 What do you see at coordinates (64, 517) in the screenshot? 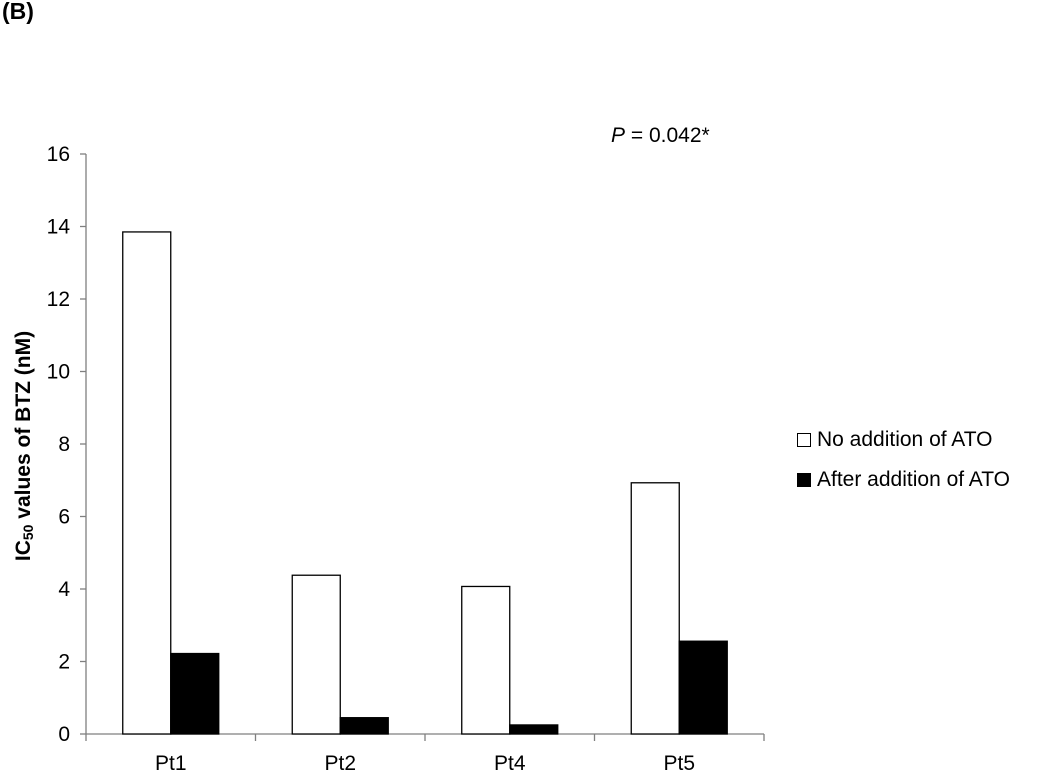
I see `y-tick-label: 6` at bounding box center [64, 517].